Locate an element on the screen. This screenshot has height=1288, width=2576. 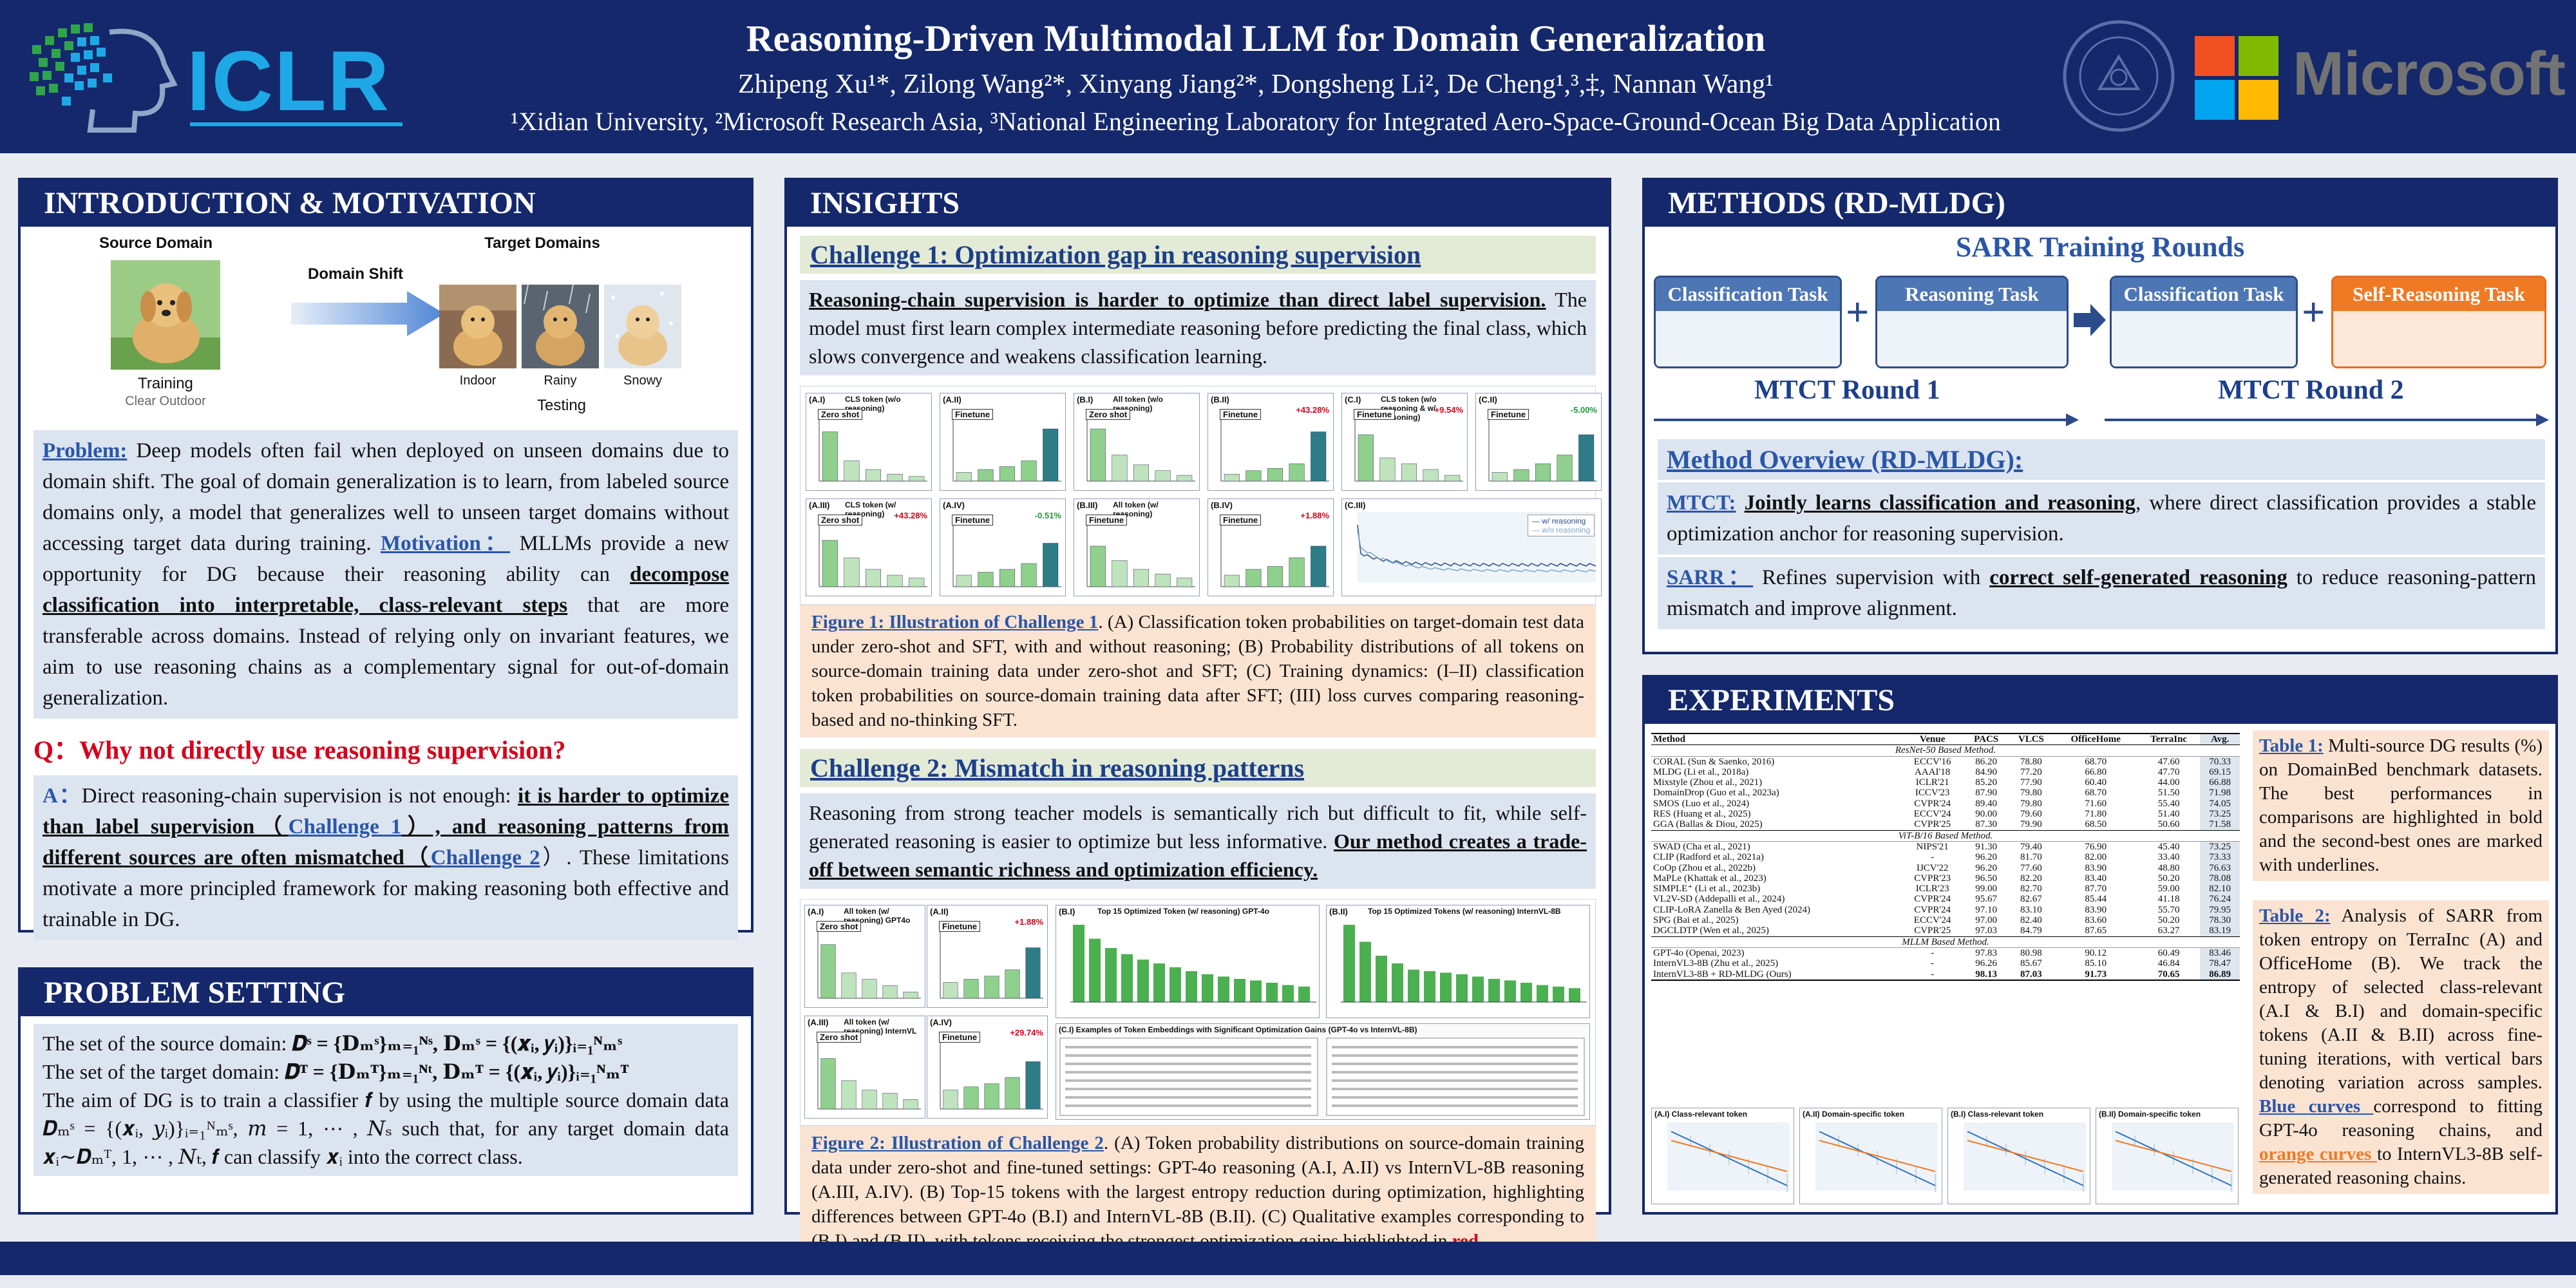
table-cell: MLDG (Li et al., 2018a) is located at coordinates (1701, 772).